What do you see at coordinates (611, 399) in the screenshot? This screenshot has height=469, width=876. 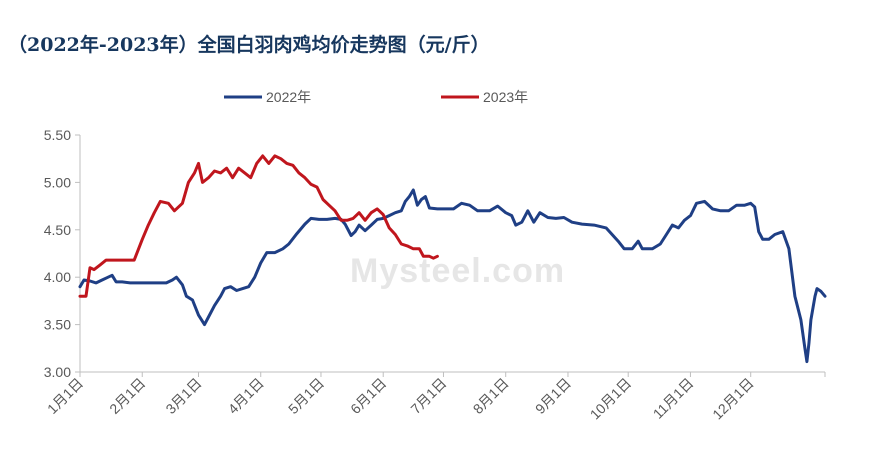 I see `x-tick-label: 10月1日` at bounding box center [611, 399].